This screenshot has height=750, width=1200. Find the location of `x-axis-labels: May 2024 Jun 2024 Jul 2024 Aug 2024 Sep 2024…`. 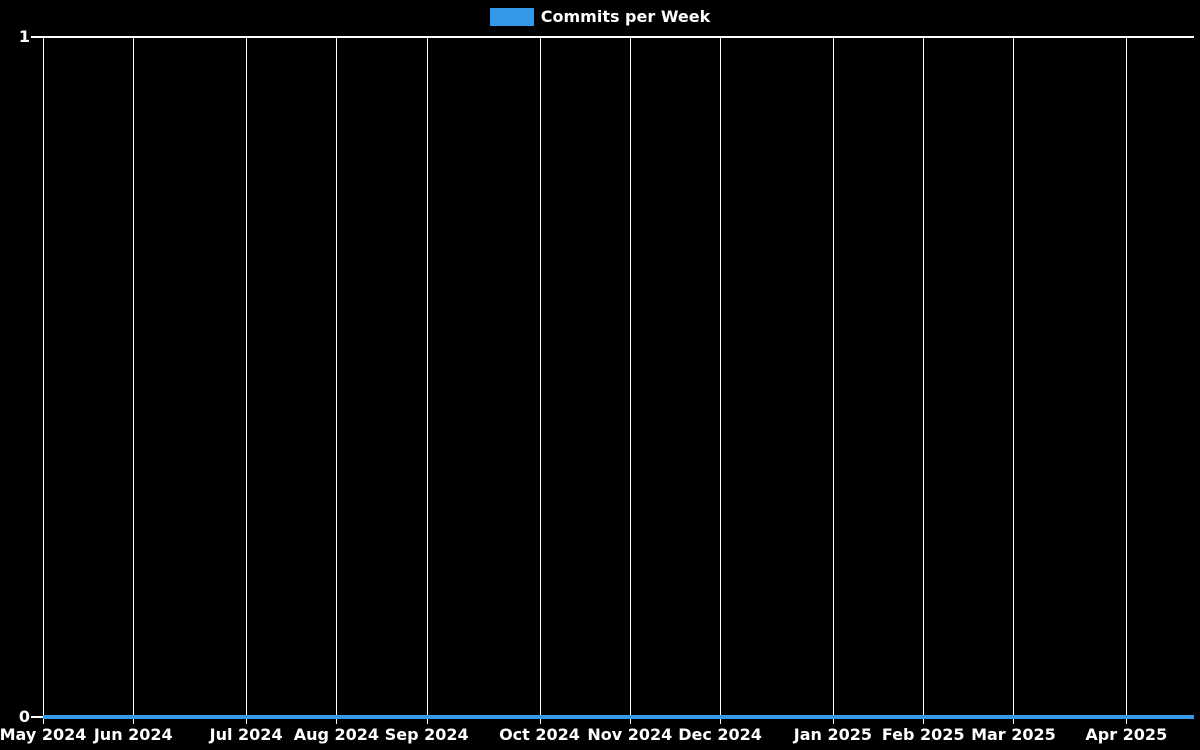

x-axis-labels: May 2024 Jun 2024 Jul 2024 Aug 2024 Sep 2024… is located at coordinates (597, 736).